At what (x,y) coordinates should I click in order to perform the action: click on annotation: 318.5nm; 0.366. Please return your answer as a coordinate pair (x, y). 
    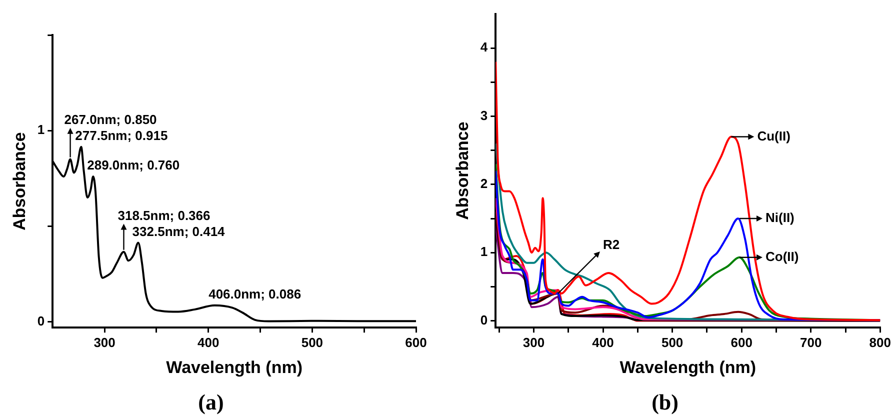
    Looking at the image, I should click on (164, 215).